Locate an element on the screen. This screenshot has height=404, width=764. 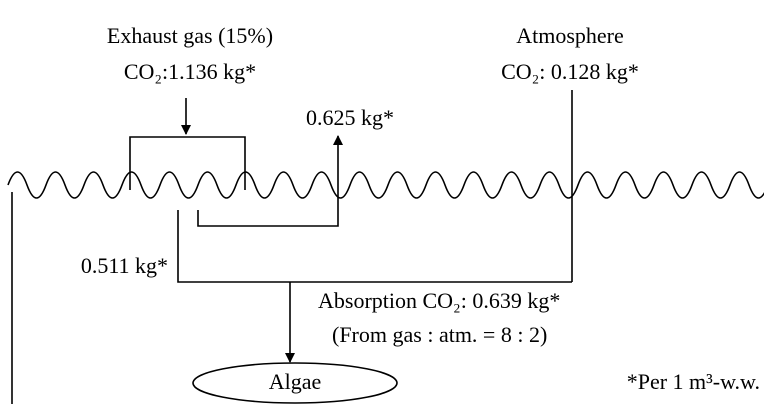
ratio-label: (From gas : atm. = 8 : 2) is located at coordinates (439, 334).